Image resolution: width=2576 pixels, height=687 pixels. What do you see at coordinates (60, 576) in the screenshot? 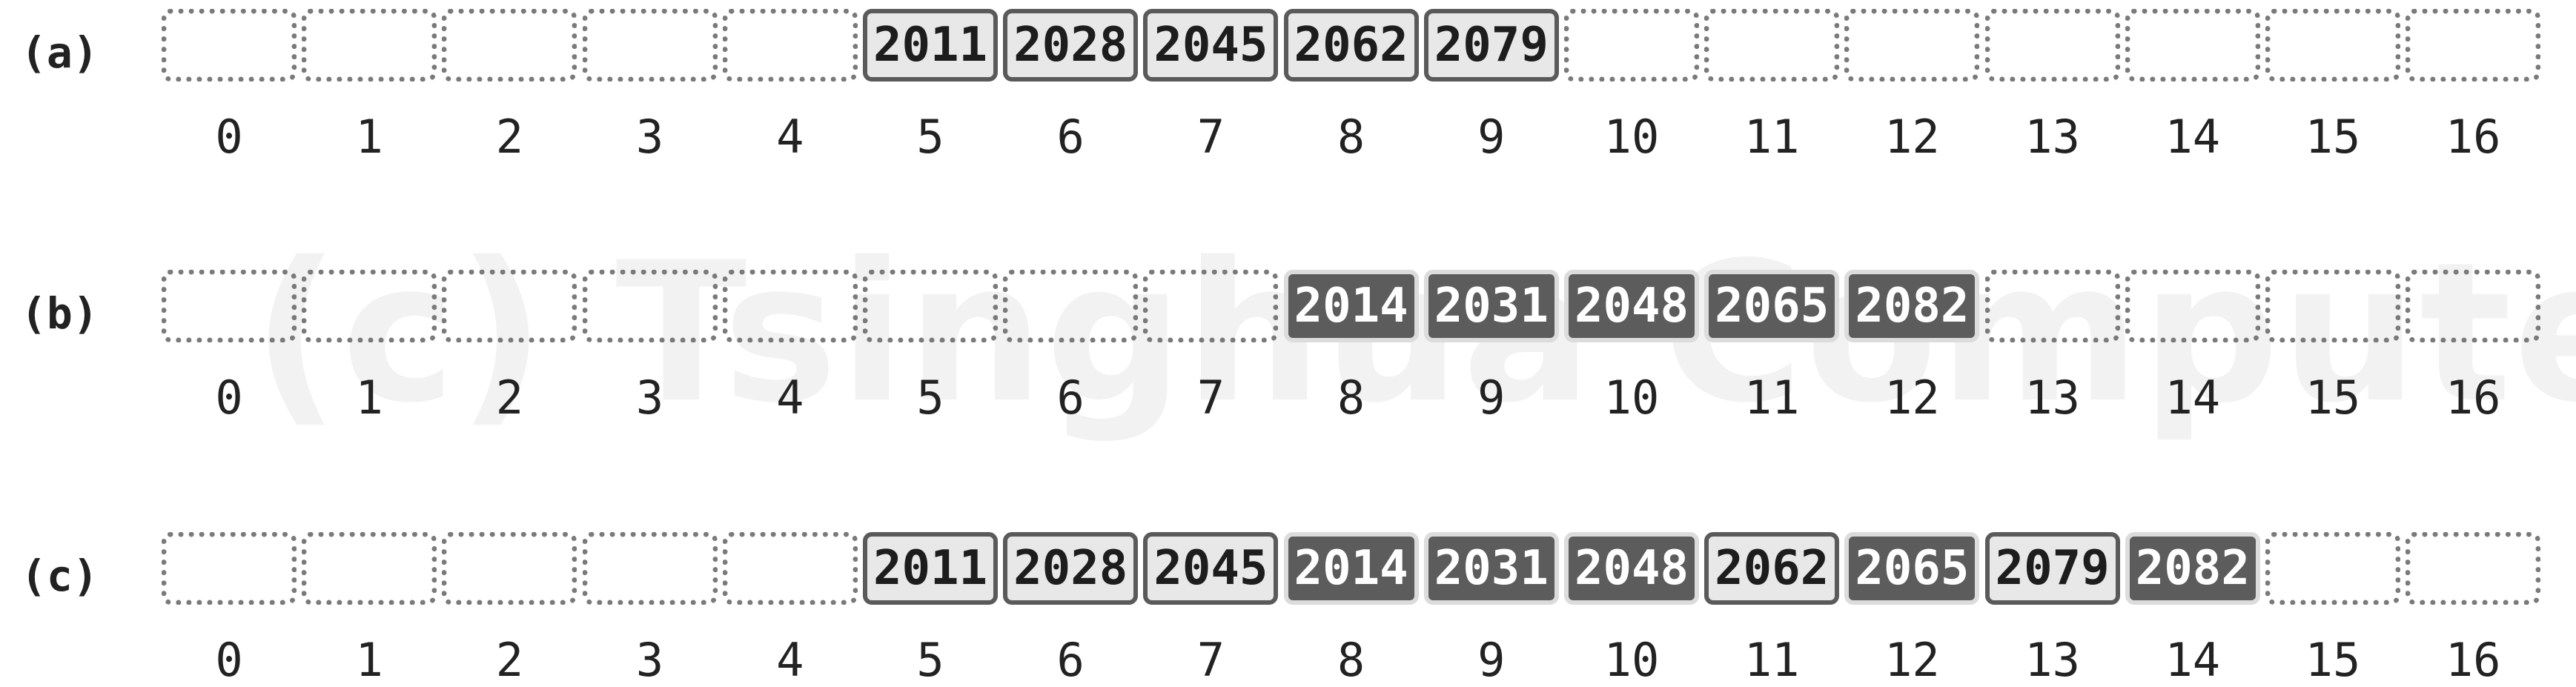
I see `row-label: (c)` at bounding box center [60, 576].